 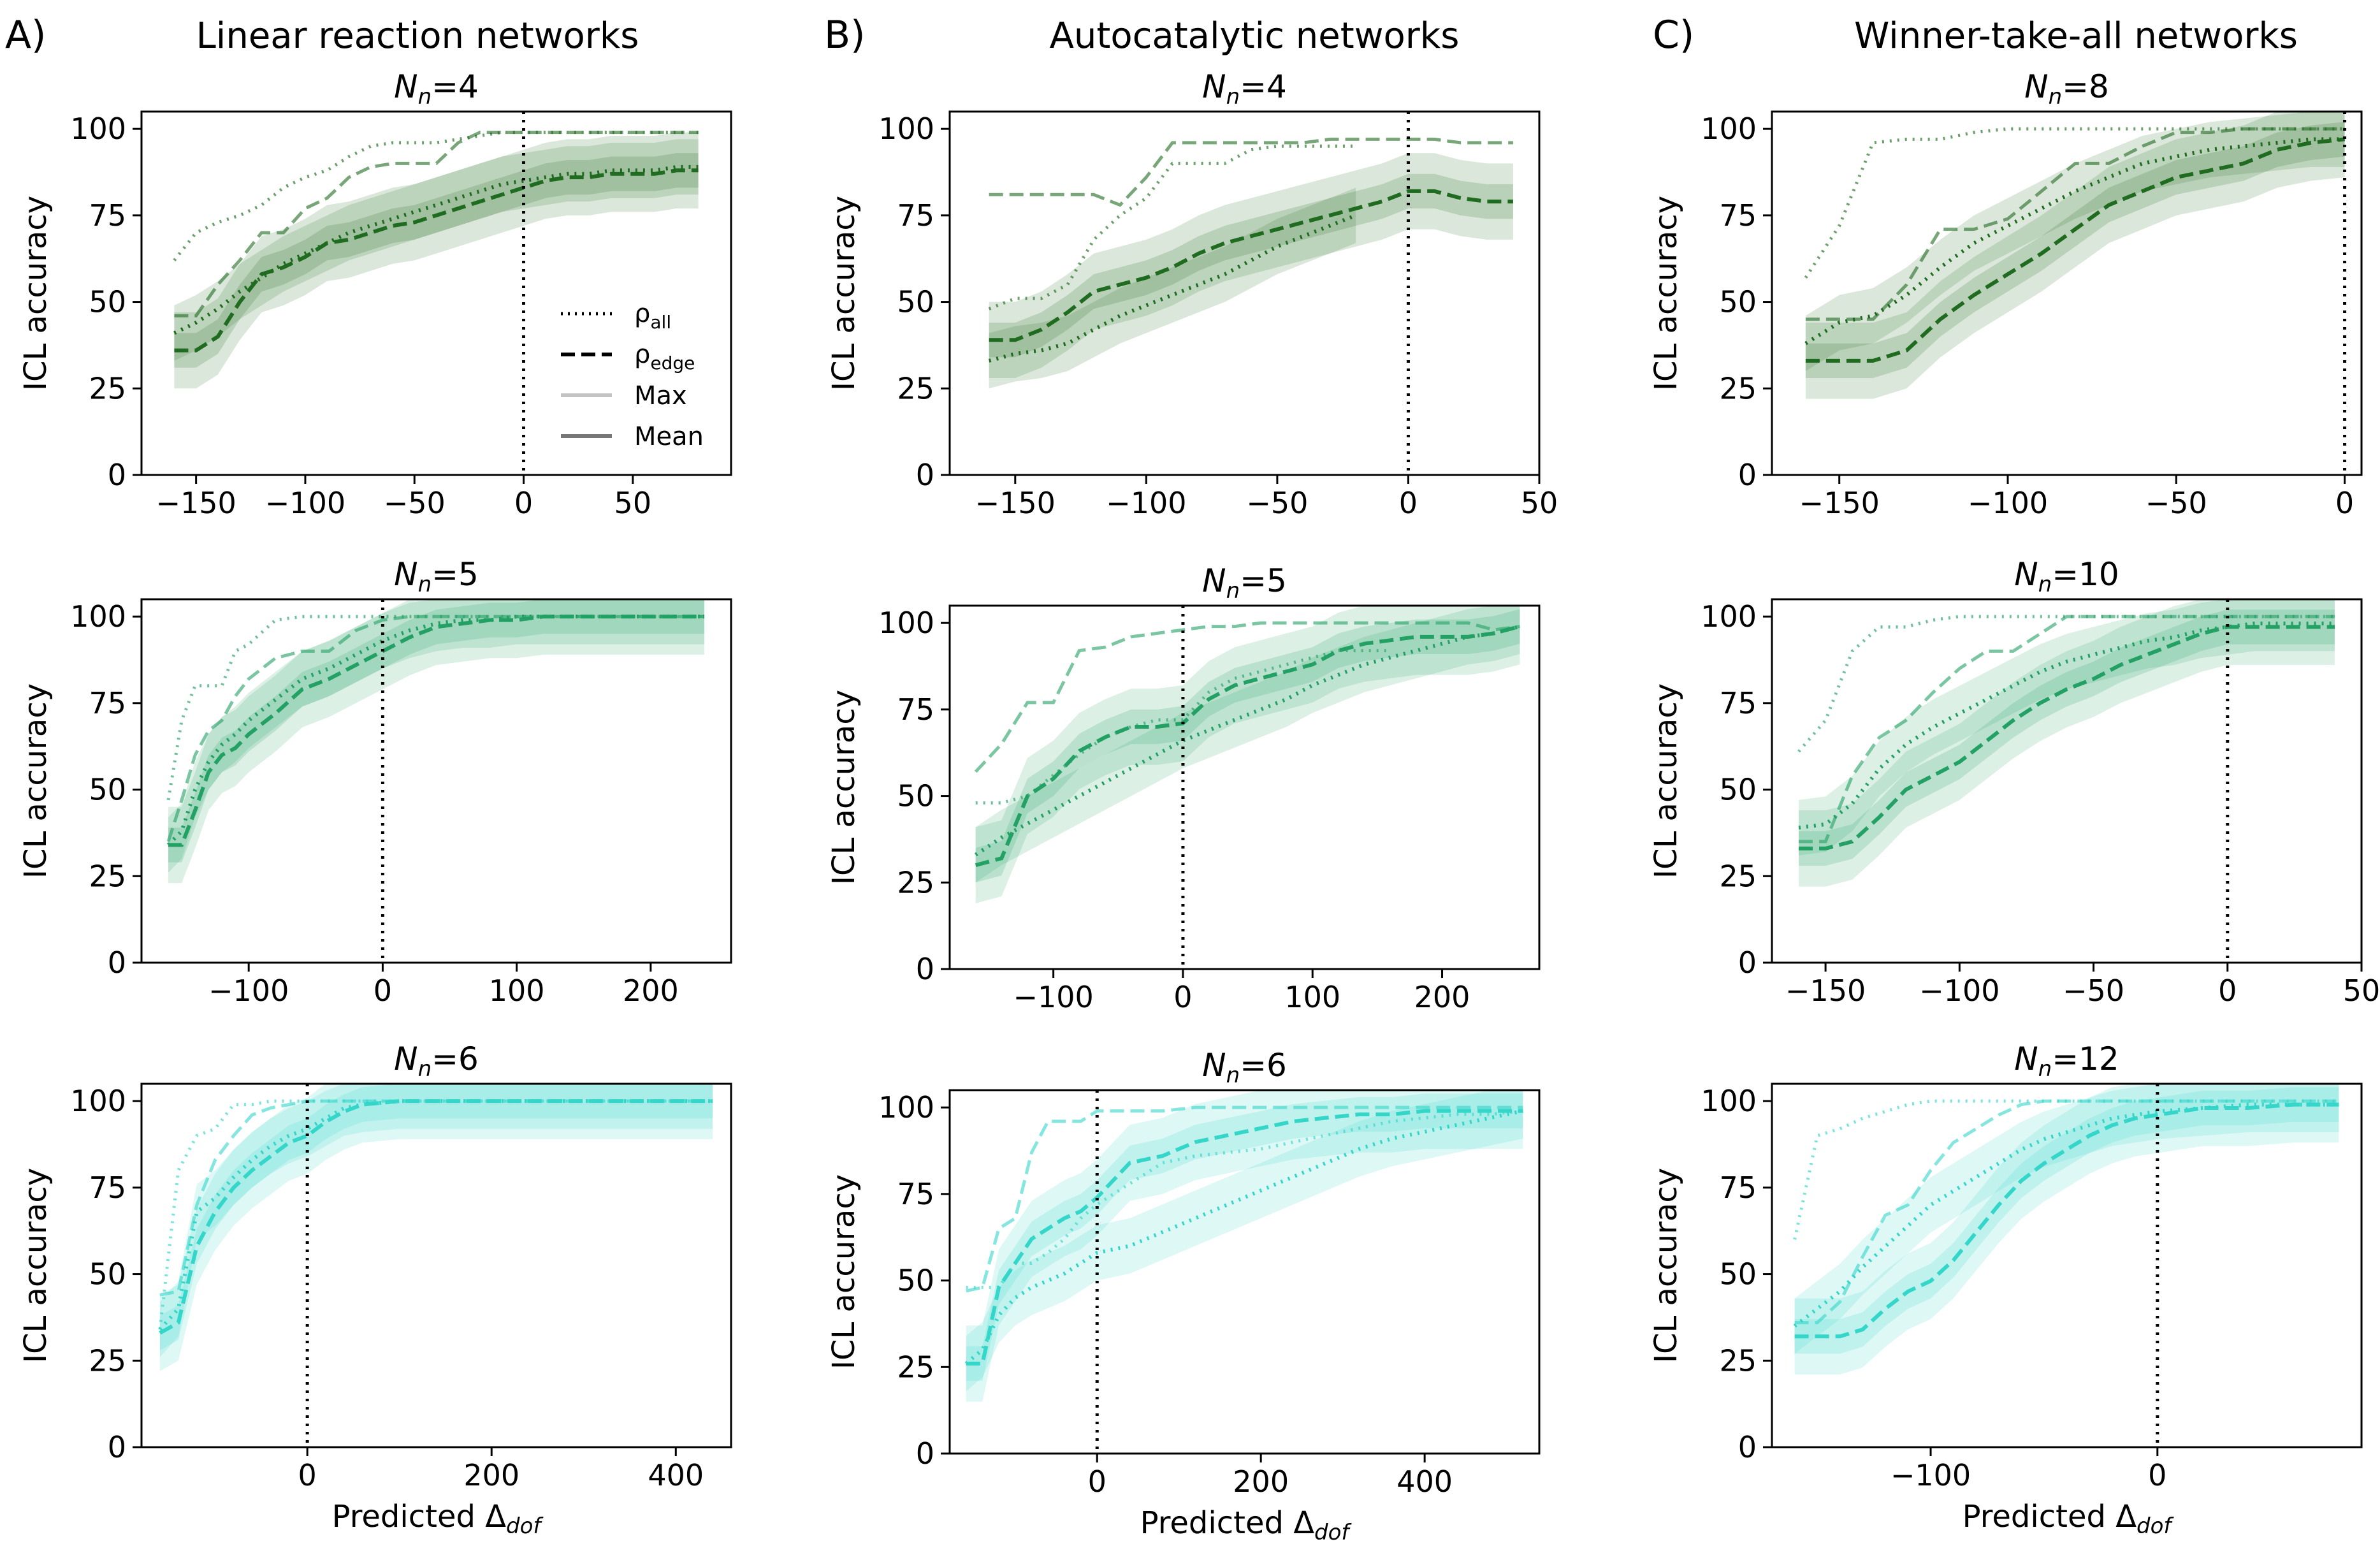 What do you see at coordinates (2066, 1061) in the screenshot?
I see `plot-title: Nn=12` at bounding box center [2066, 1061].